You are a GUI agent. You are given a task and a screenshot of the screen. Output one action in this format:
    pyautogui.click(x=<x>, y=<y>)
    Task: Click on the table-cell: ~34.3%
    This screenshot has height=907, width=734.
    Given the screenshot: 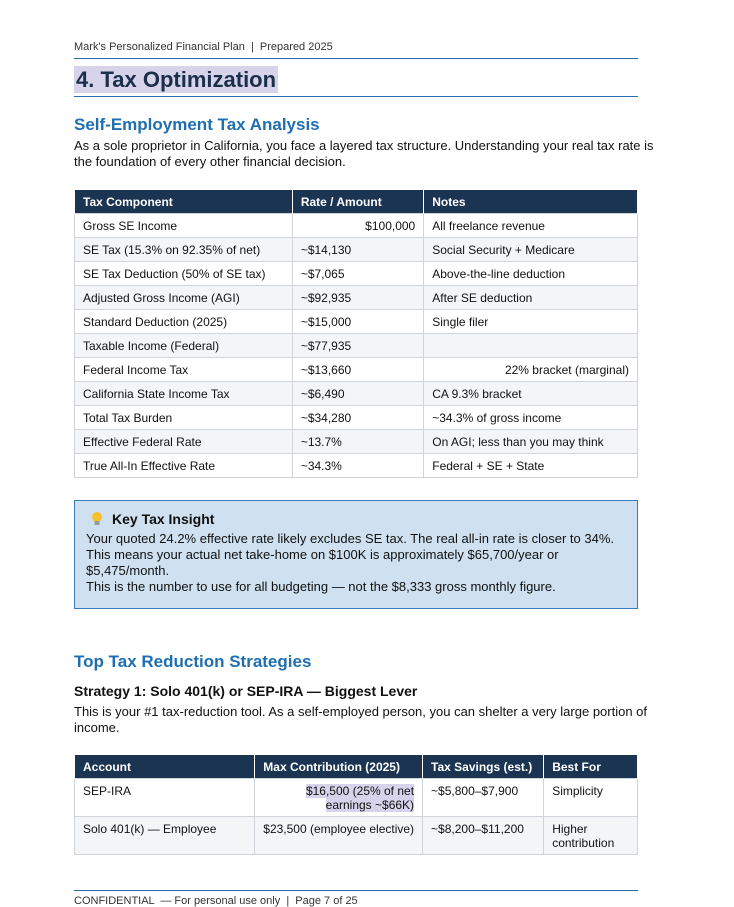 What is the action you would take?
    pyautogui.click(x=358, y=465)
    